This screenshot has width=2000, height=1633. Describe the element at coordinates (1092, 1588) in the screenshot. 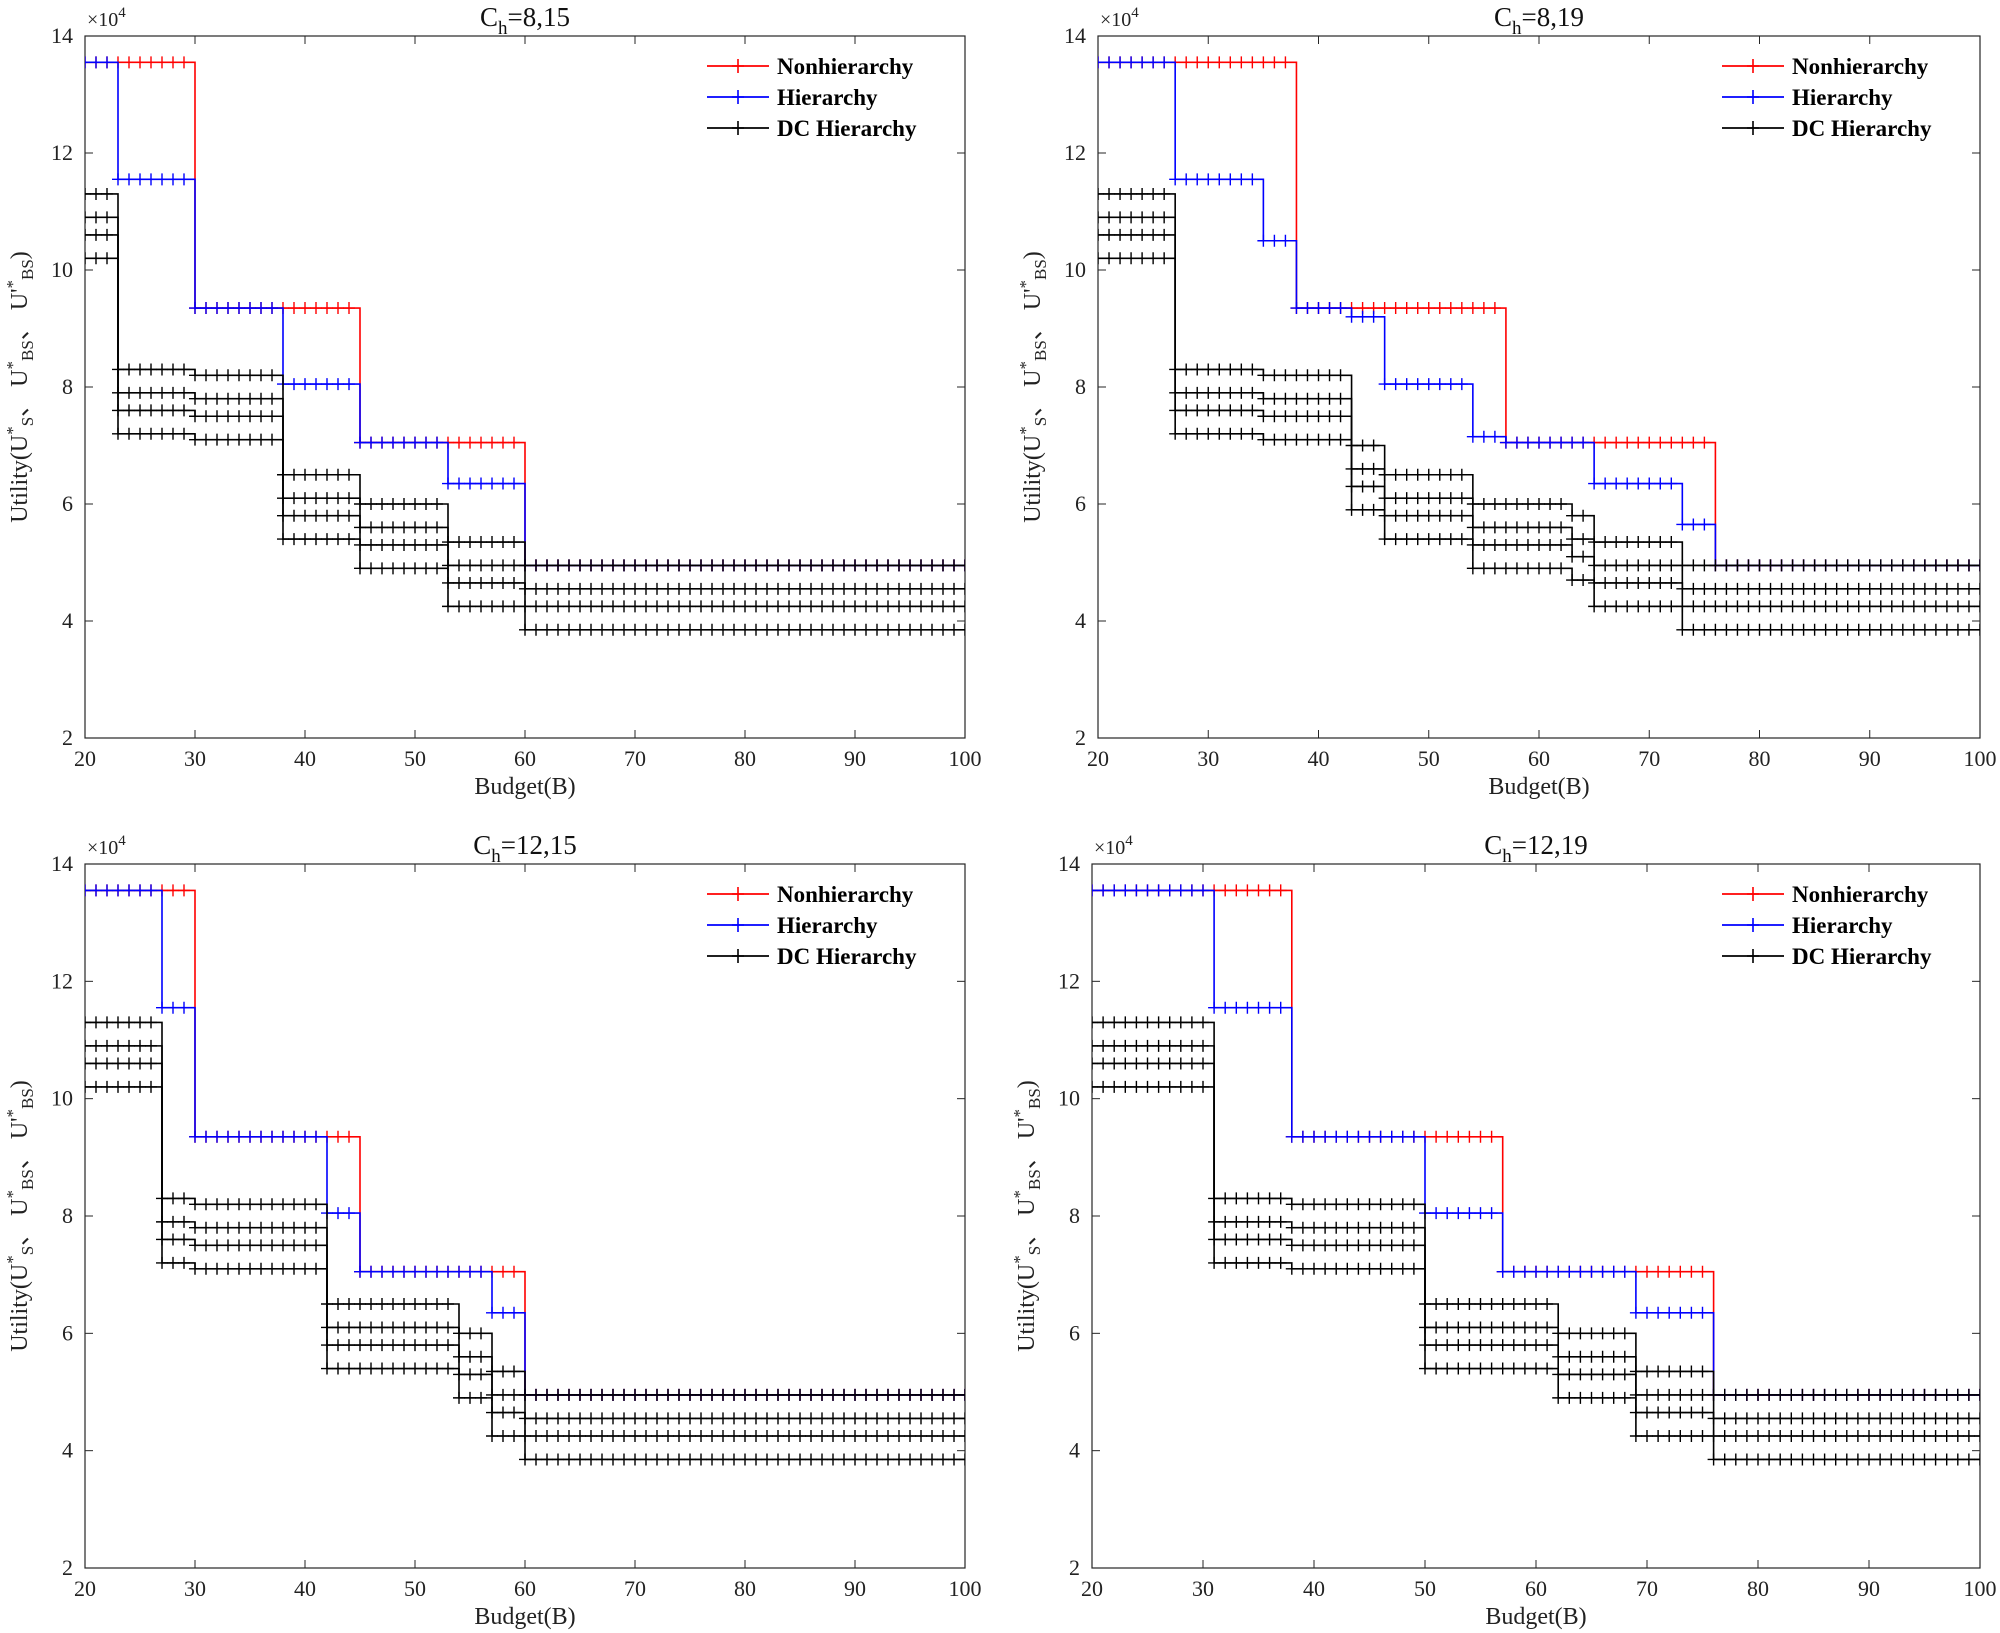

I see `x-tick-label: 20` at that location.